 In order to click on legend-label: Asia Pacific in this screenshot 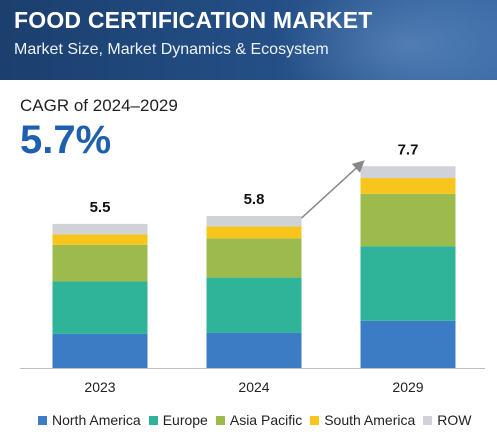, I will do `click(266, 420)`.